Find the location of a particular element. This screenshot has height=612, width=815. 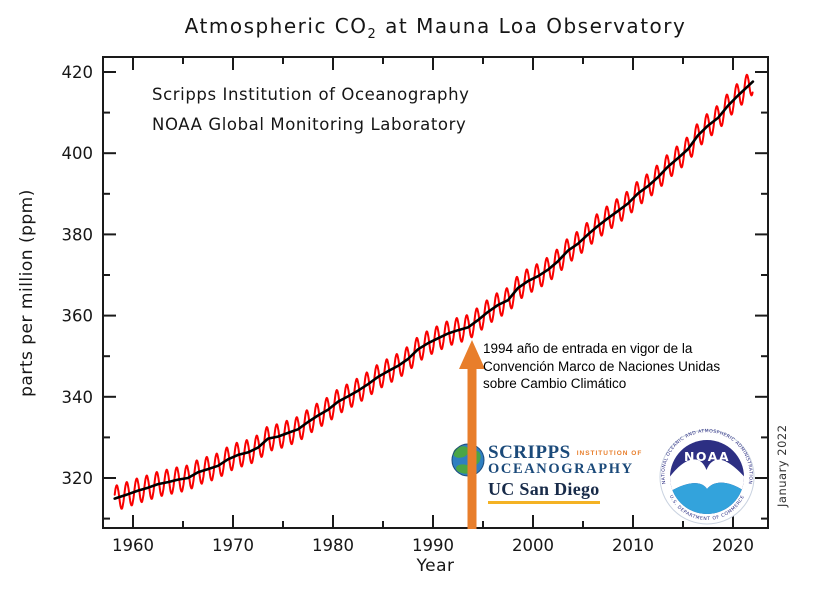

svg-text: 2010 is located at coordinates (633, 545).